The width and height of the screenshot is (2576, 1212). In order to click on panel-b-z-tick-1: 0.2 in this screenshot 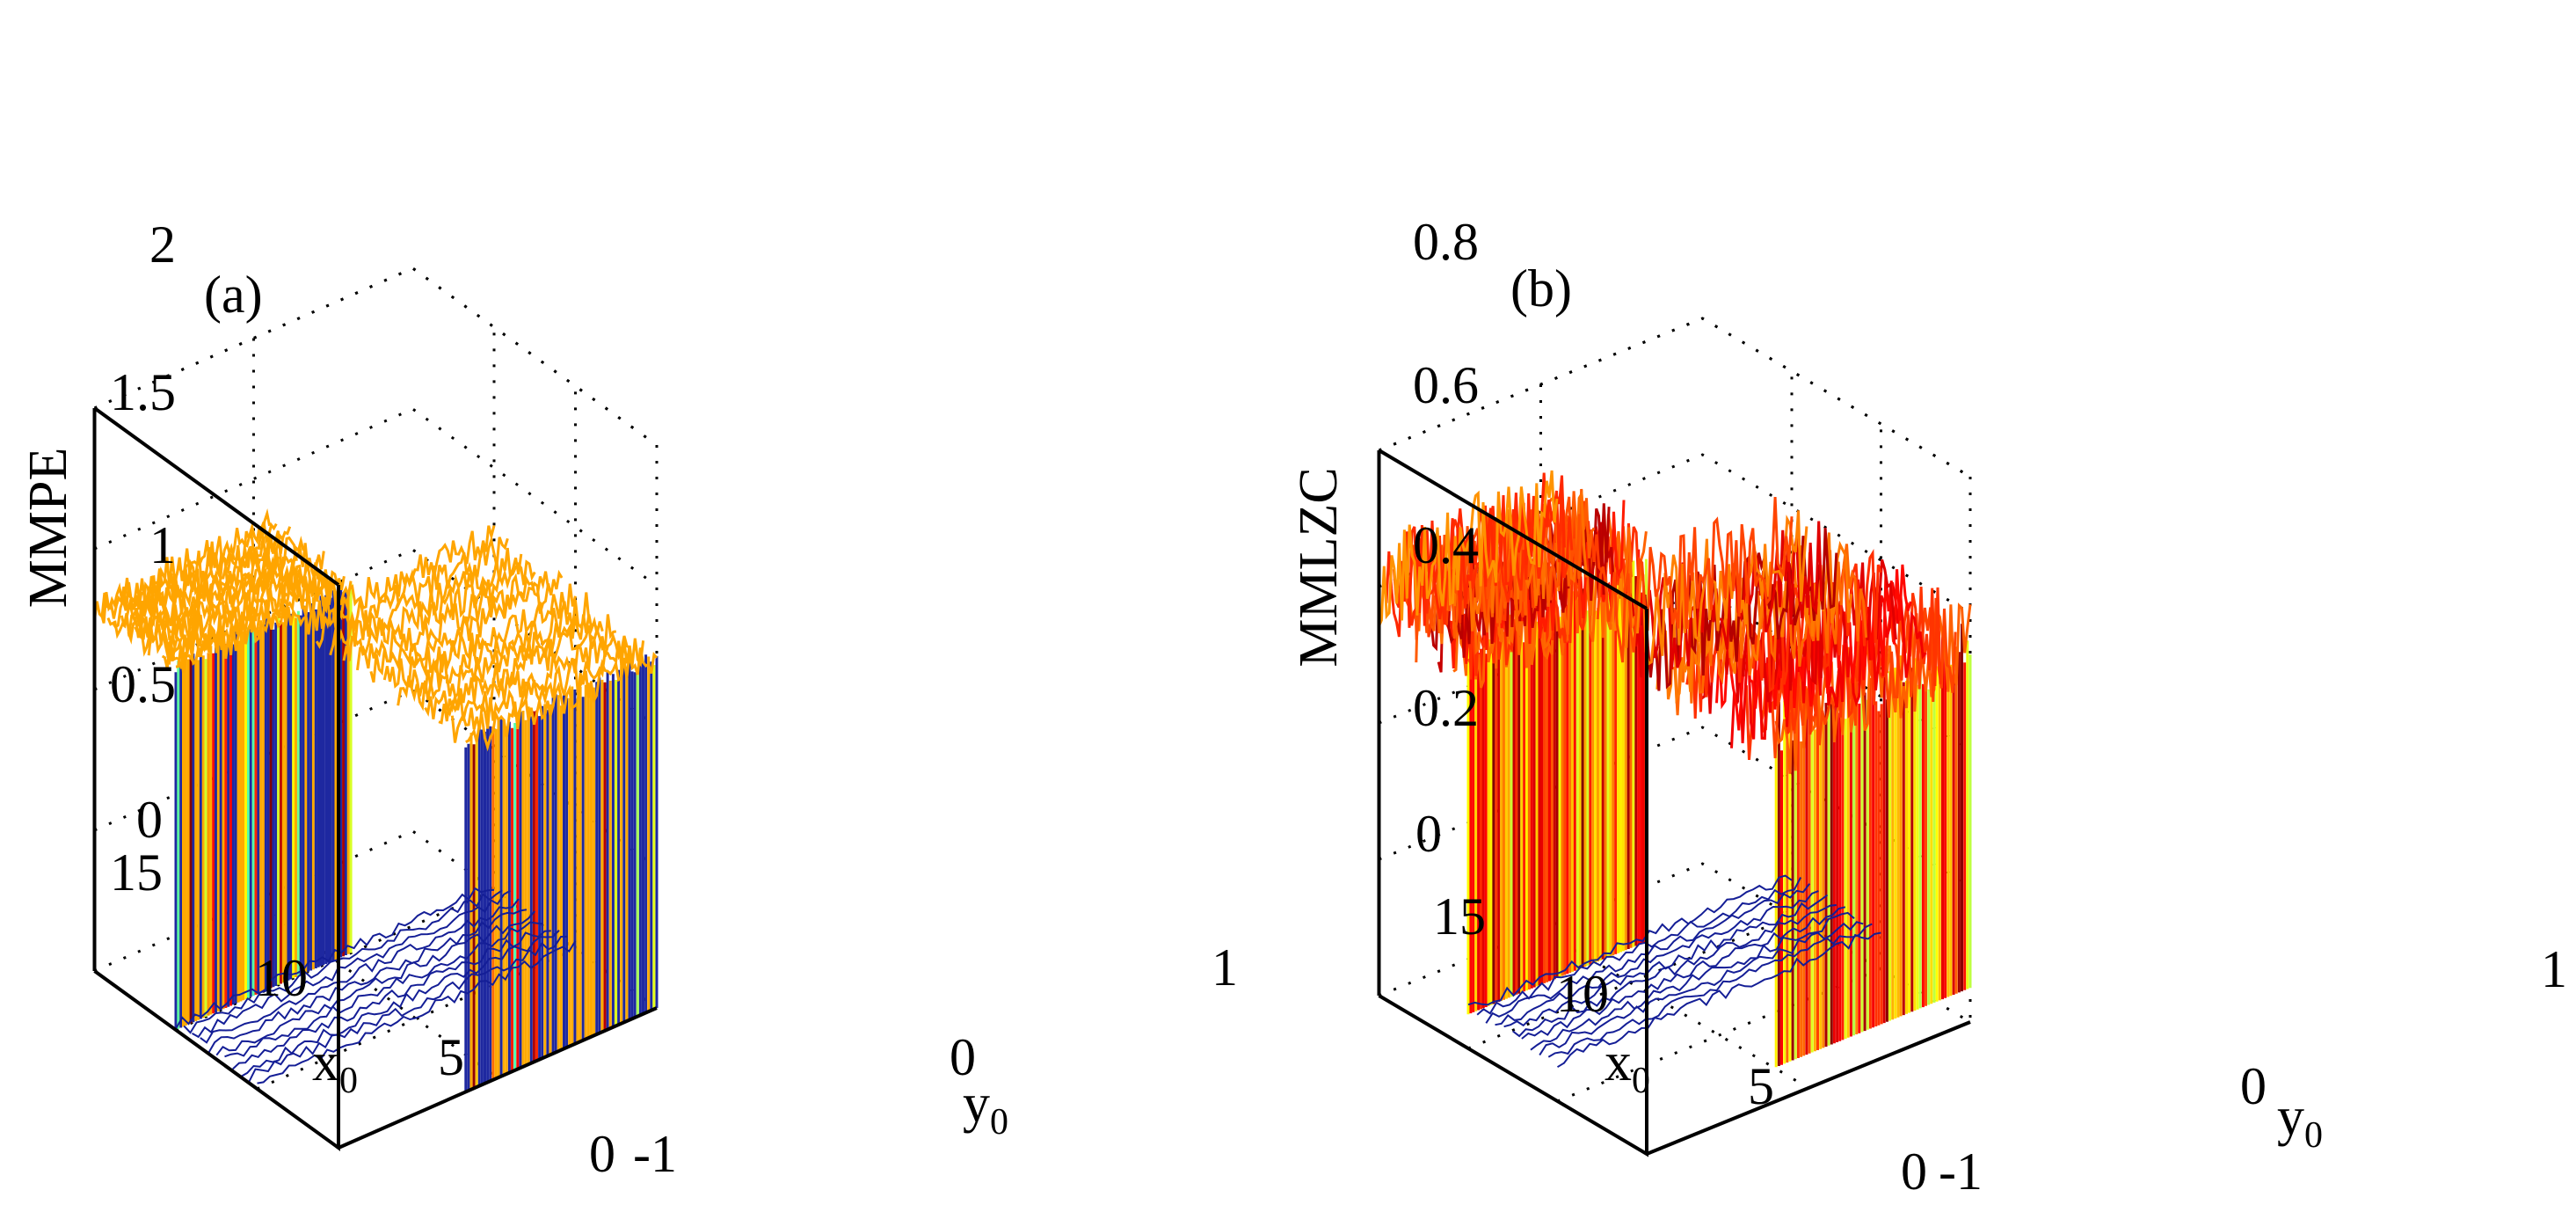, I will do `click(1446, 708)`.